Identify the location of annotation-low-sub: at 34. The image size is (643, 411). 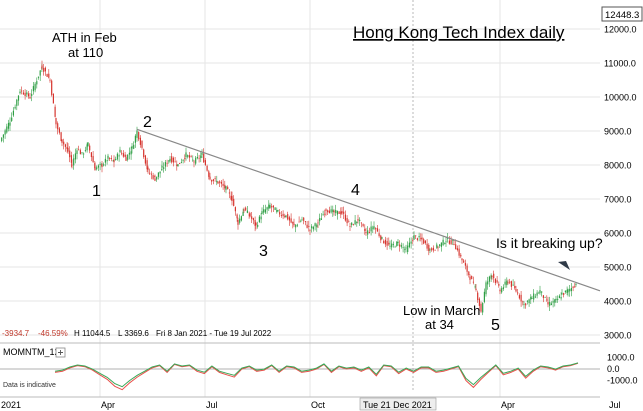
(439, 324).